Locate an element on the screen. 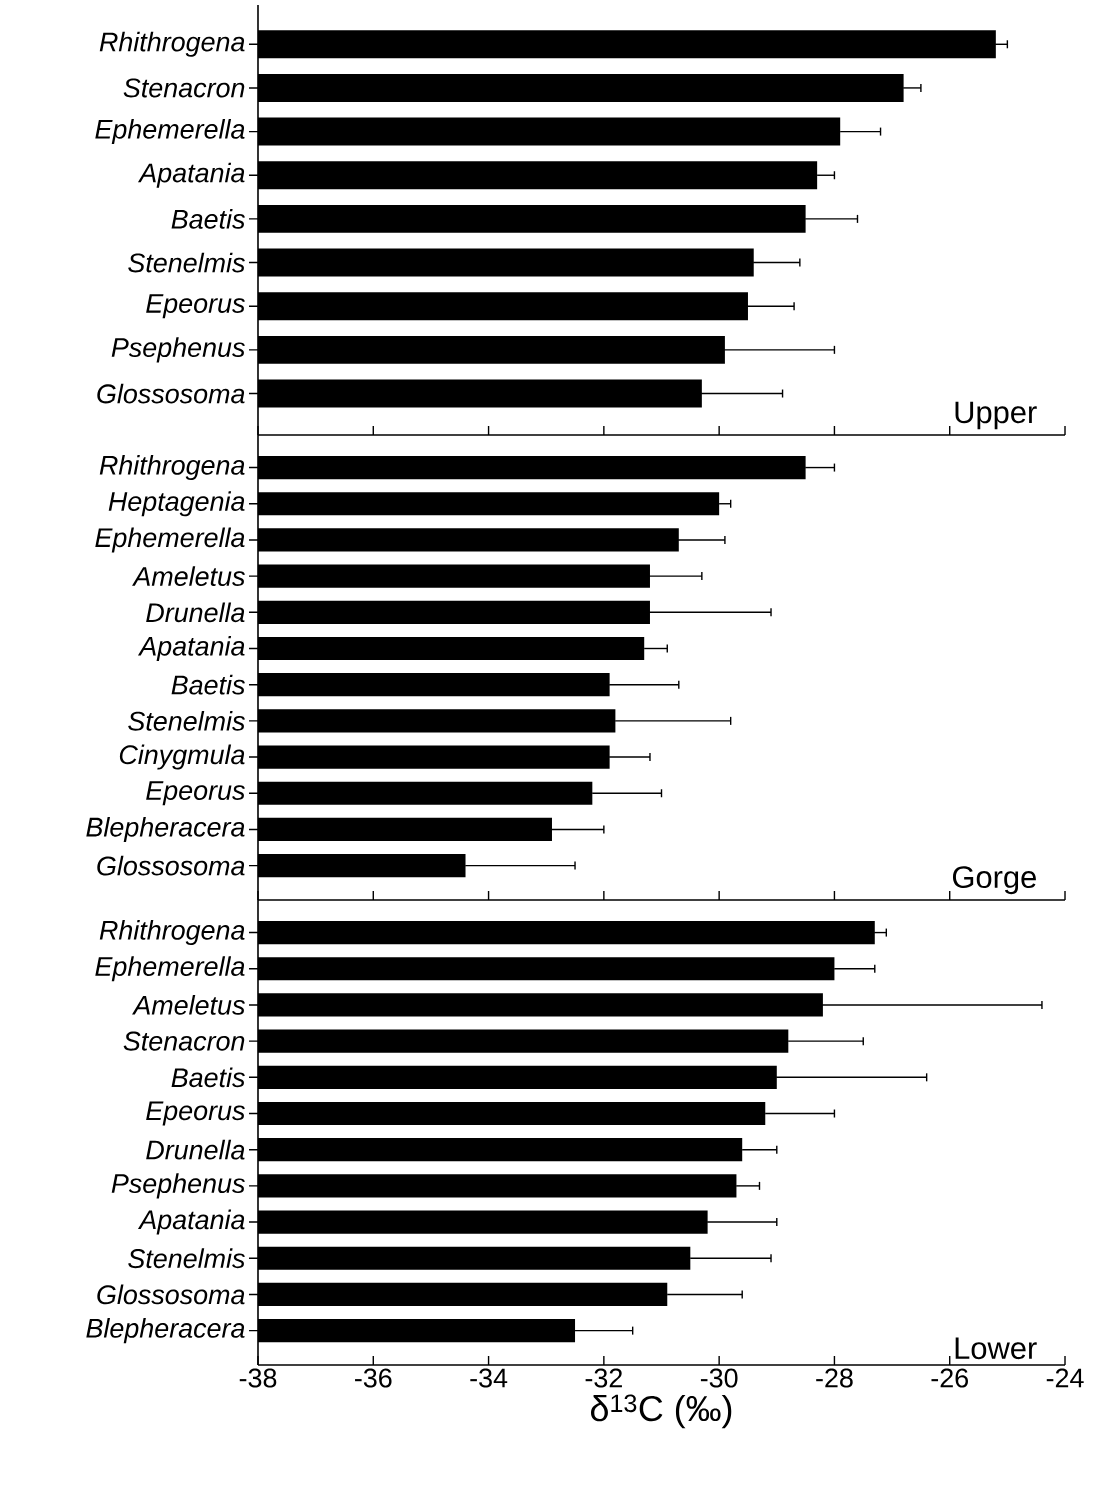 The width and height of the screenshot is (1095, 1503). annotation: Gorge is located at coordinates (994, 880).